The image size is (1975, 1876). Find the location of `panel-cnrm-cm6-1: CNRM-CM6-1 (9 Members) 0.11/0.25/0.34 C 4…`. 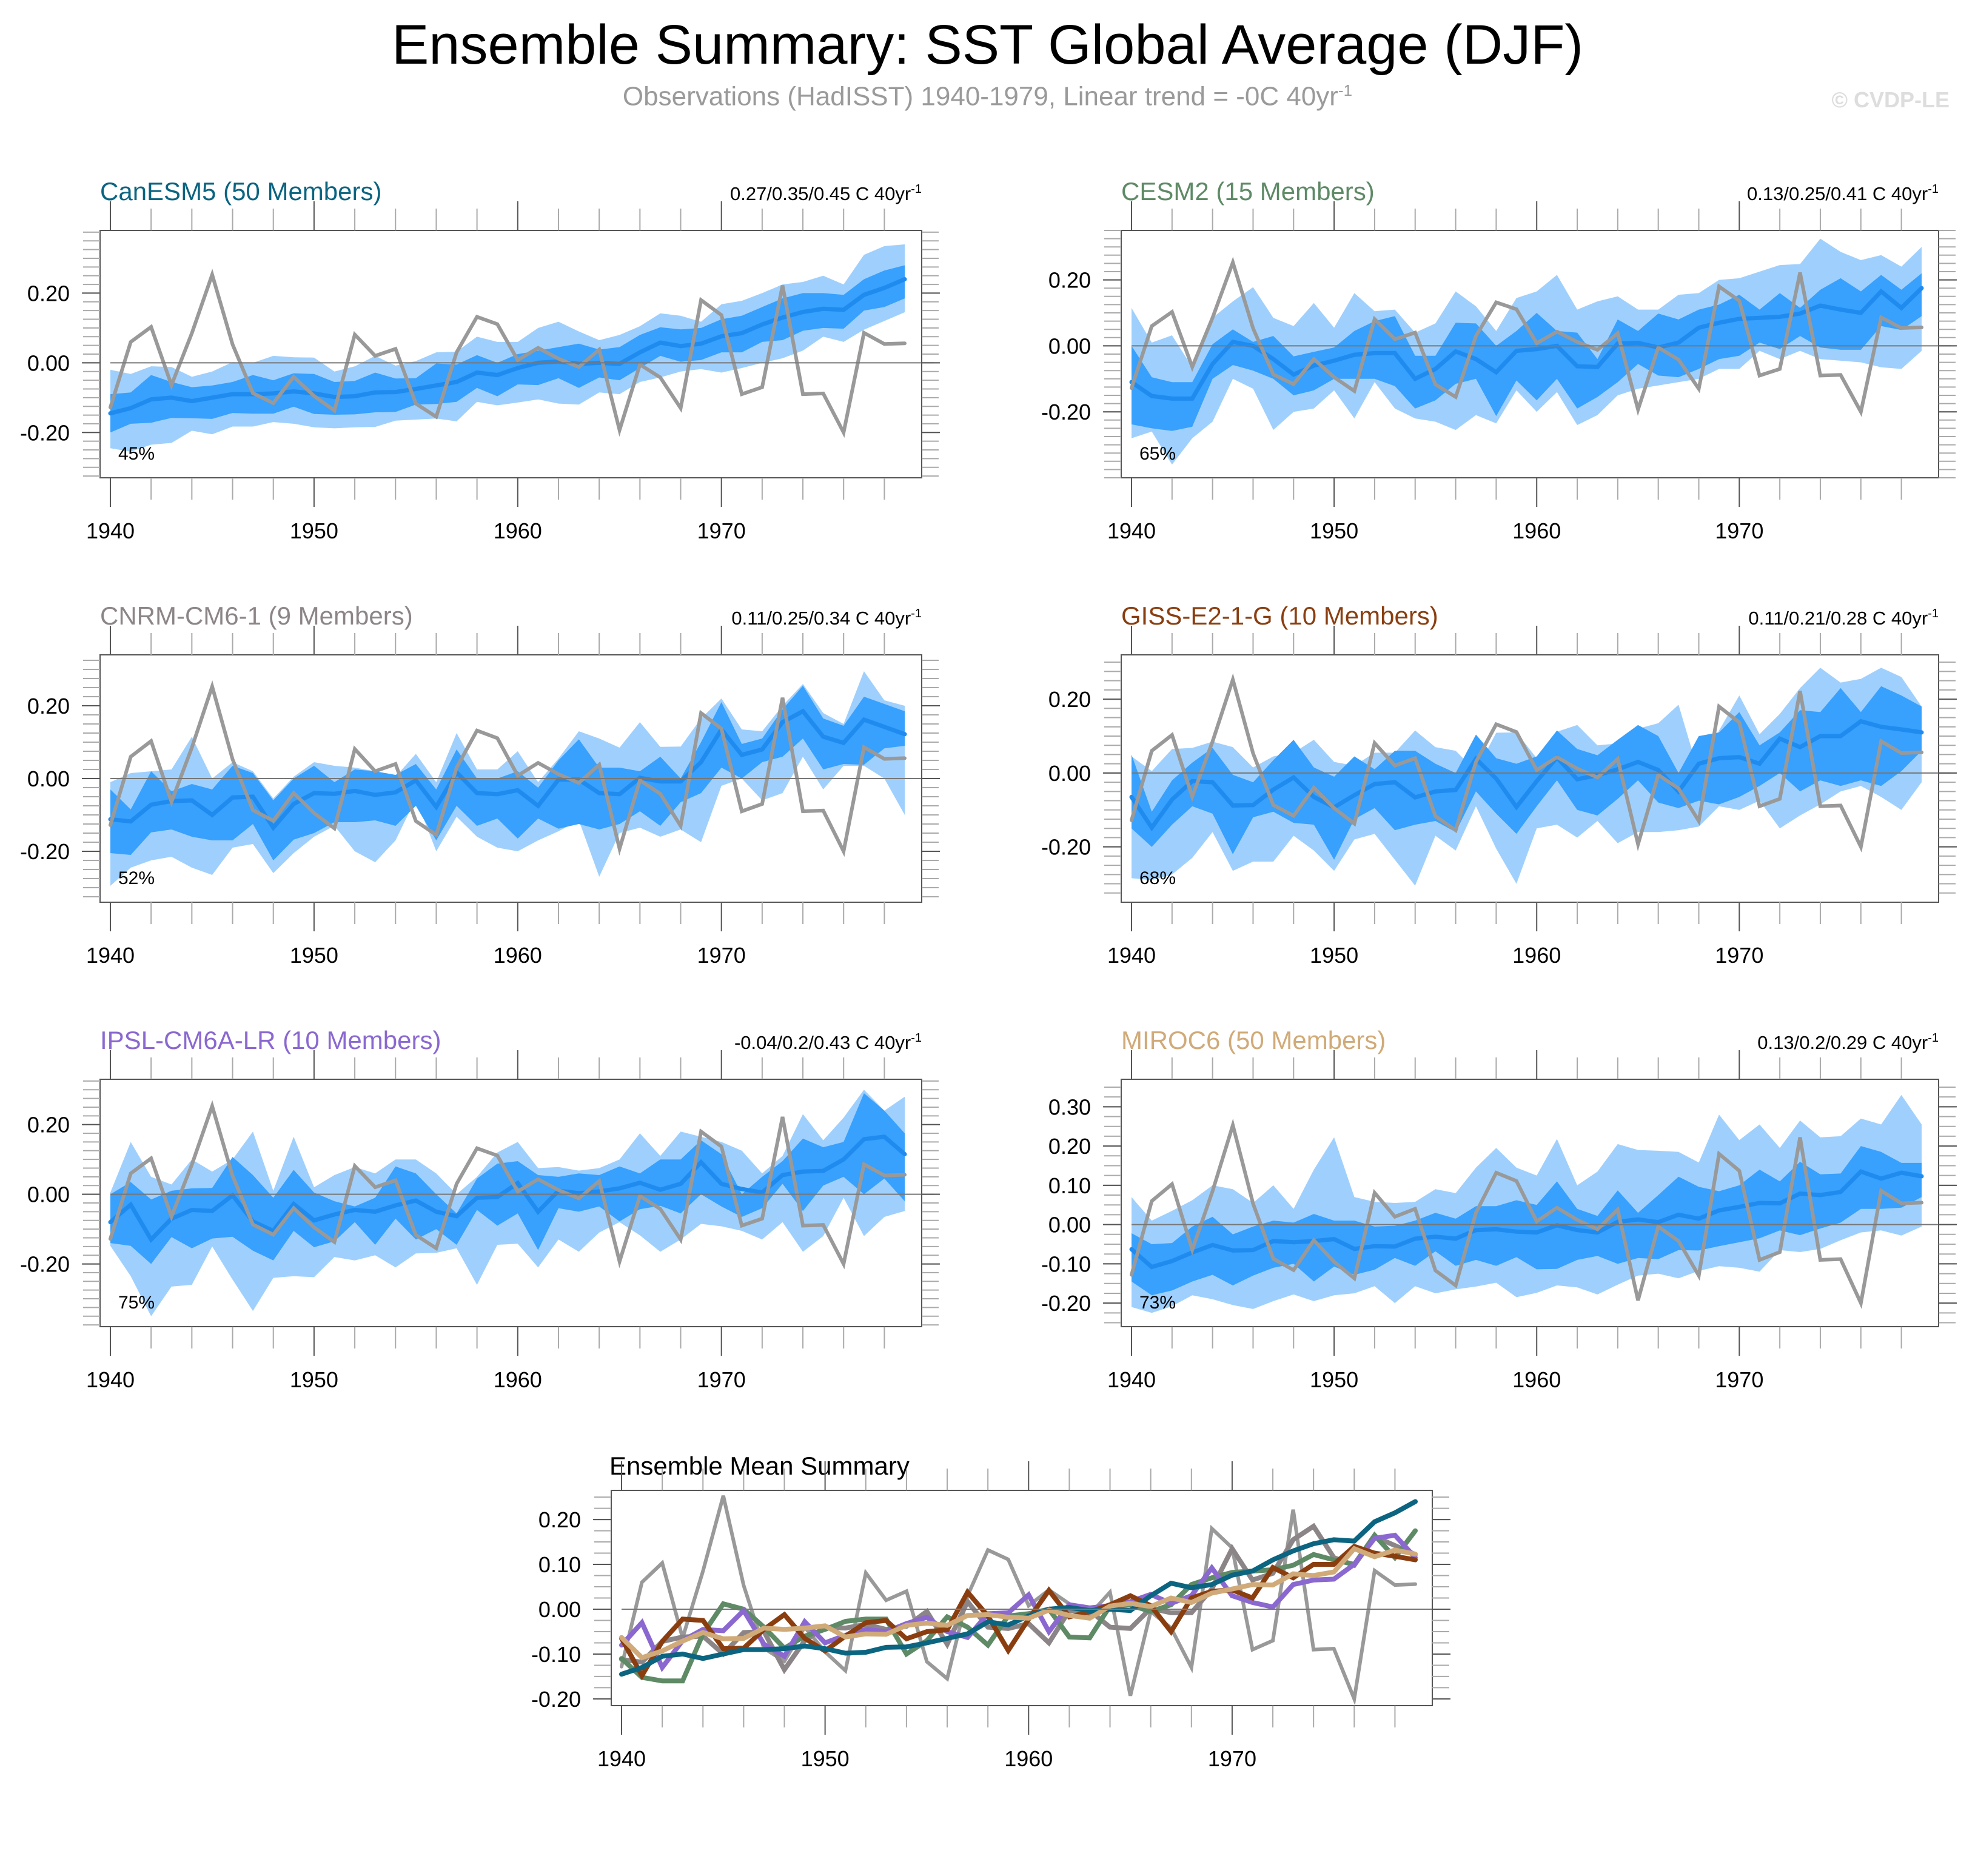

panel-cnrm-cm6-1: CNRM-CM6-1 (9 Members) 0.11/0.25/0.34 C 4… is located at coordinates (480, 784).